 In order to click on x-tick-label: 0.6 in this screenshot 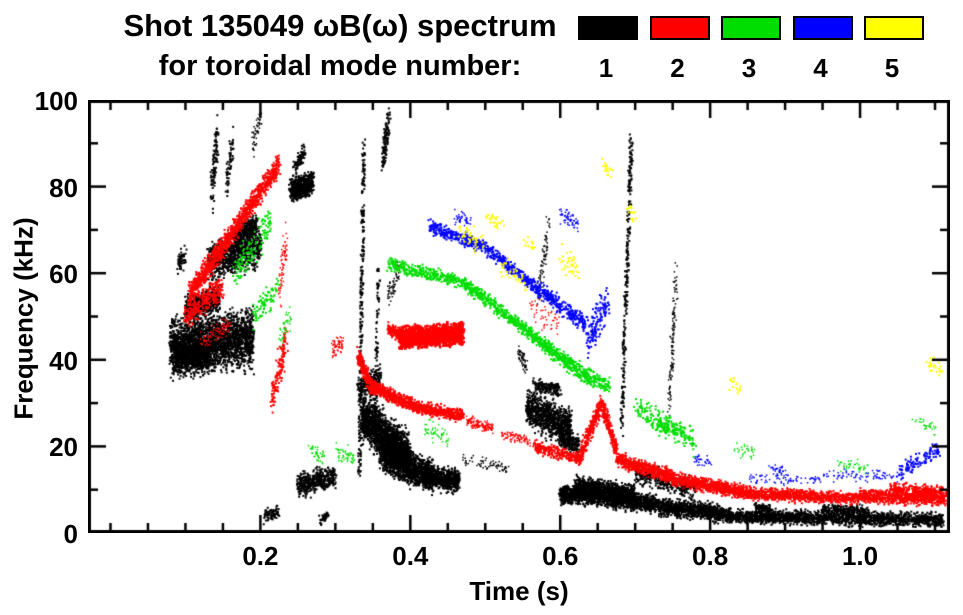, I will do `click(560, 556)`.